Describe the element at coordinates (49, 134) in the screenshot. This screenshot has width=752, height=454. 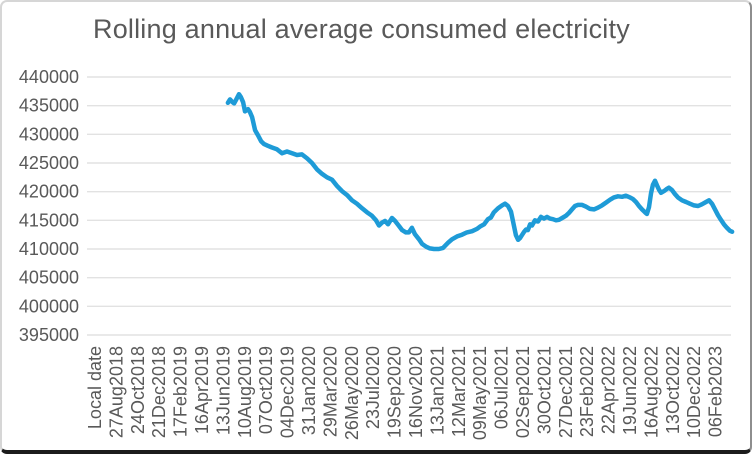
I see `y-axis-tick-label: 430000` at that location.